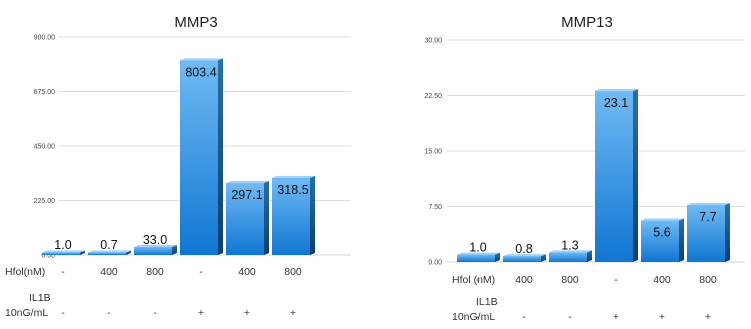 The height and width of the screenshot is (329, 751). What do you see at coordinates (45, 92) in the screenshot?
I see `y-tick-label: 675.00` at bounding box center [45, 92].